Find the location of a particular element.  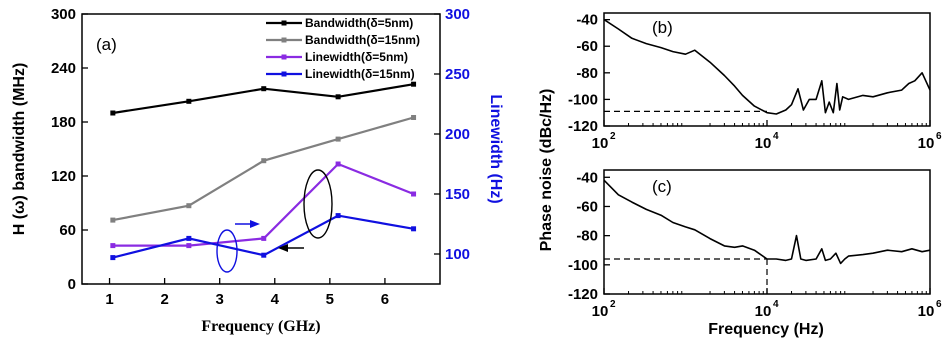

chart-c-y-tick-label: -120 is located at coordinates (583, 294).